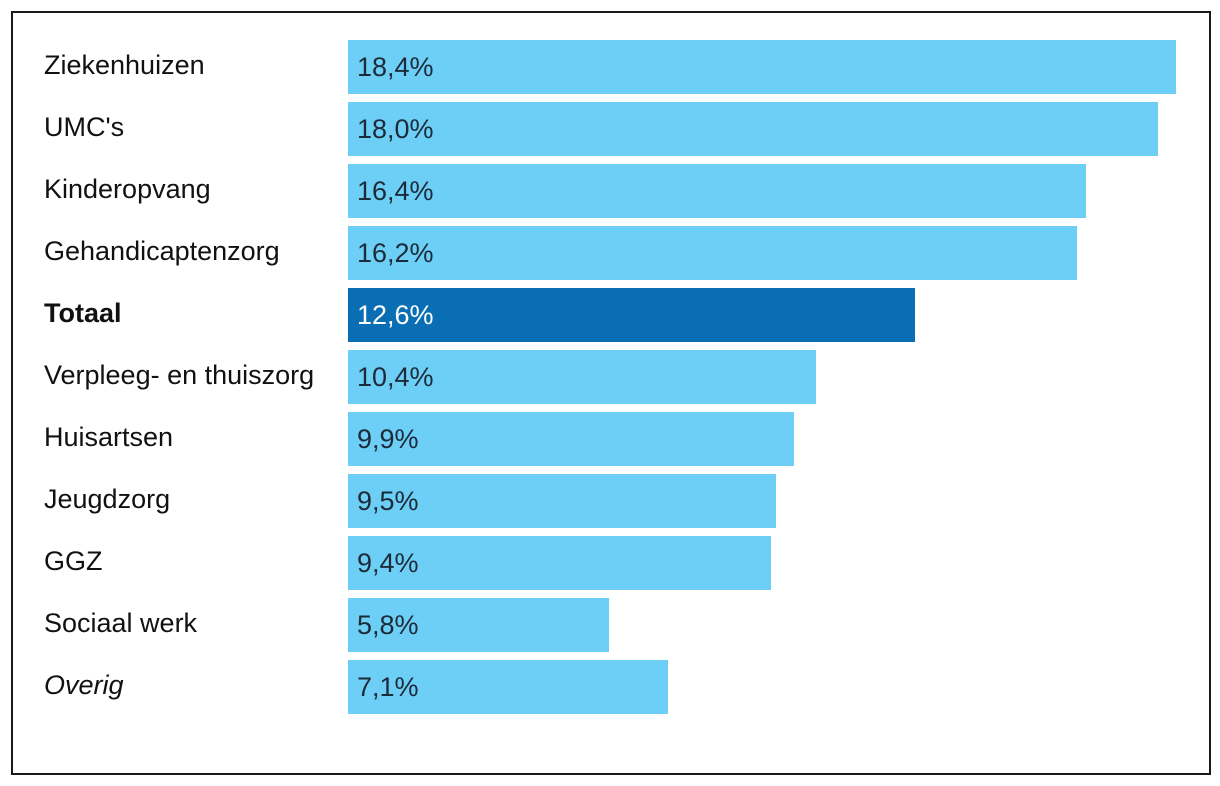 Image resolution: width=1220 pixels, height=786 pixels. What do you see at coordinates (559, 563) in the screenshot?
I see `bar: 9,4%` at bounding box center [559, 563].